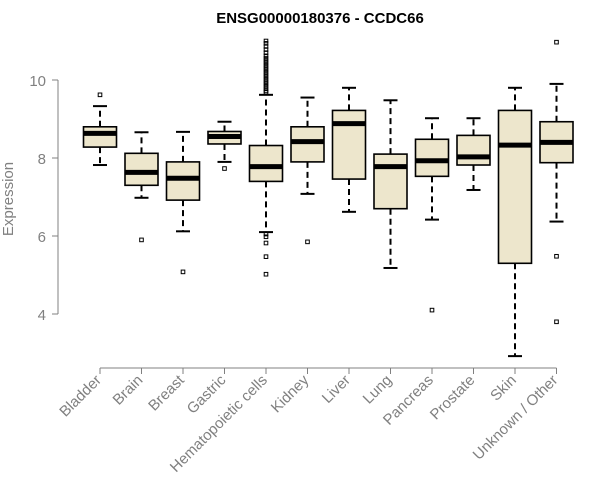  Describe the element at coordinates (432, 215) in the screenshot. I see `box-pancreas` at that location.